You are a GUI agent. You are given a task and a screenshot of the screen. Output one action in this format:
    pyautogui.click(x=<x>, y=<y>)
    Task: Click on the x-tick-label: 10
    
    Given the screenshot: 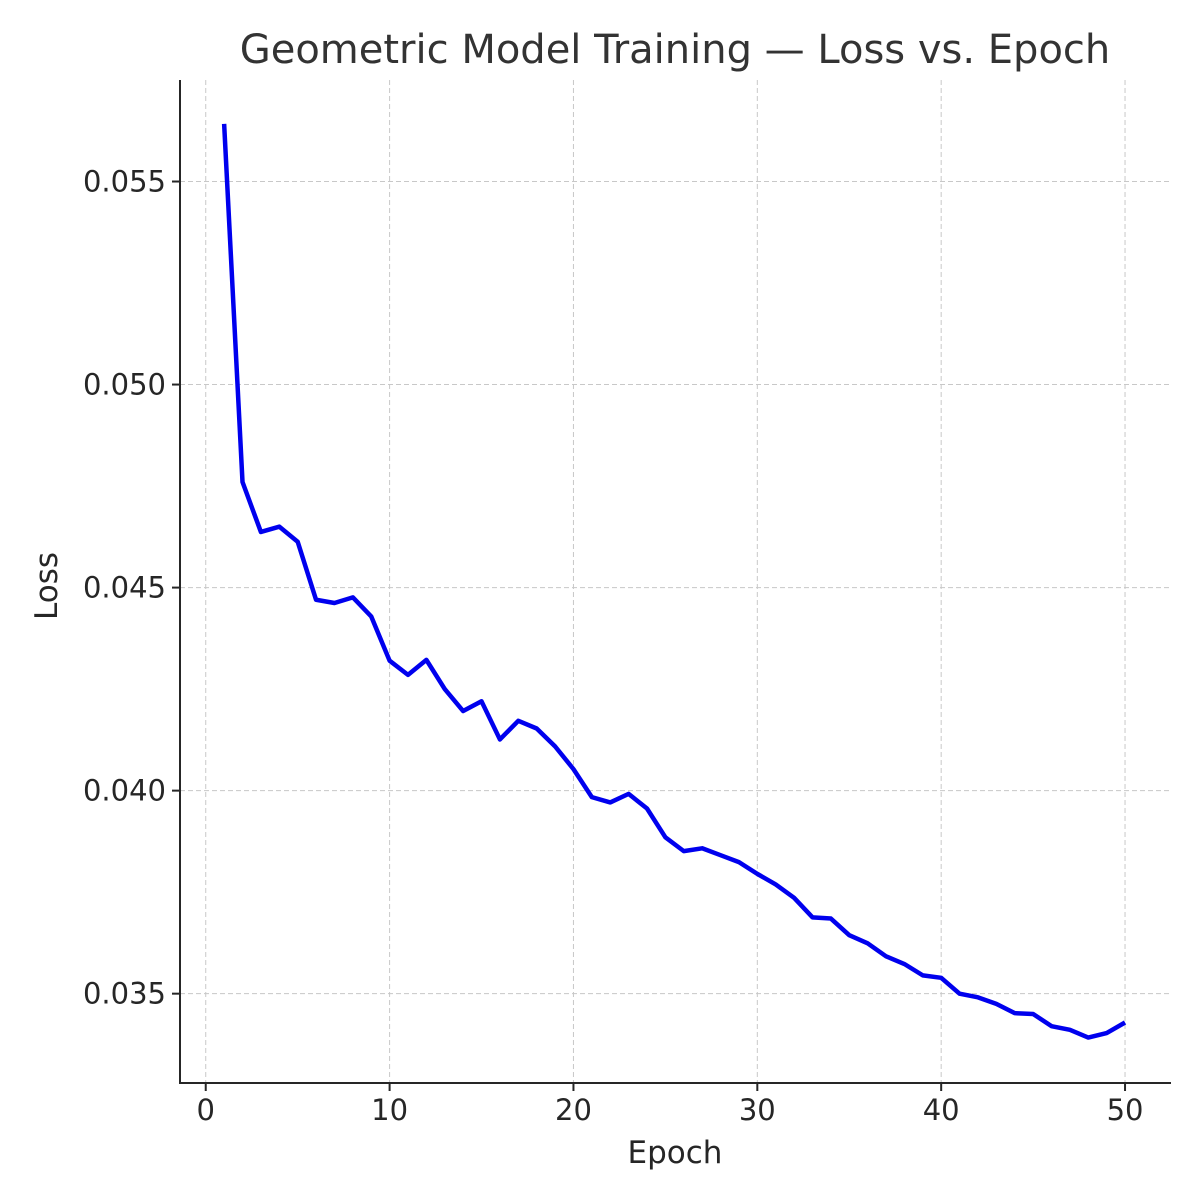 What is the action you would take?
    pyautogui.click(x=389, y=1110)
    